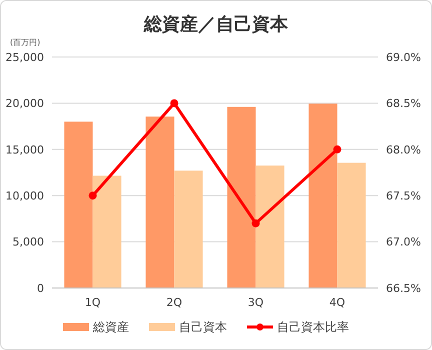 This screenshot has height=350, width=432. Describe the element at coordinates (25, 42) in the screenshot. I see `y-axis-title: (百万円)` at that location.